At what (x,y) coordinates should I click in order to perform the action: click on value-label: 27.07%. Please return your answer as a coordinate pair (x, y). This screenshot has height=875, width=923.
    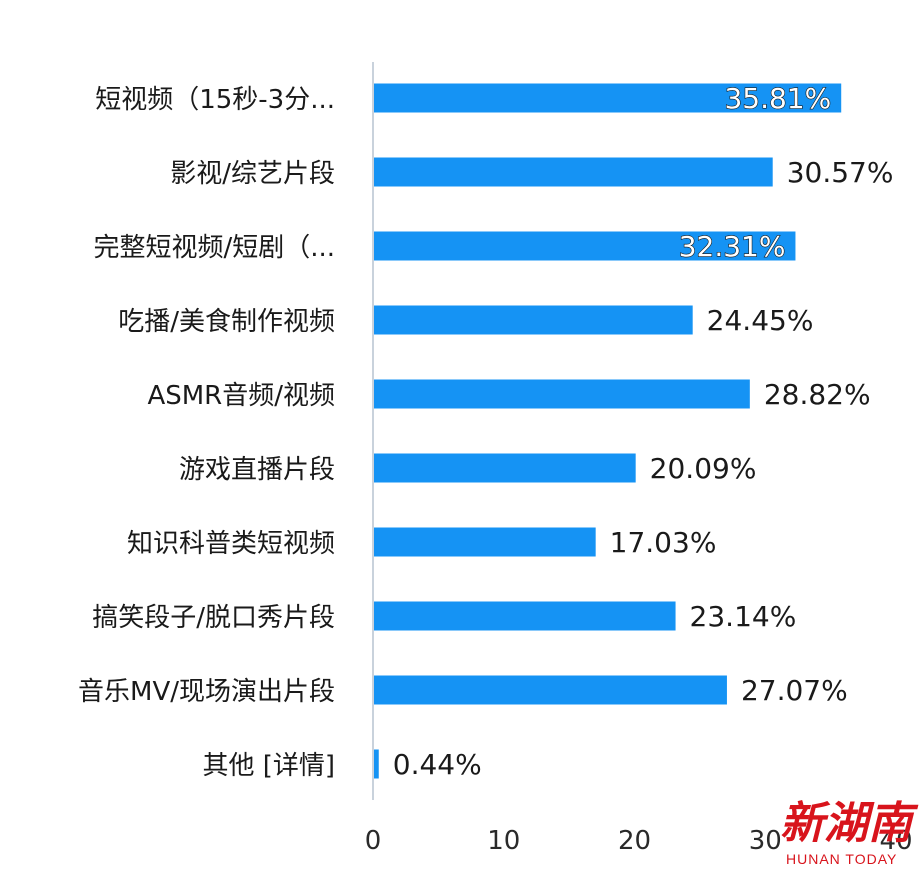
    Looking at the image, I should click on (794, 690).